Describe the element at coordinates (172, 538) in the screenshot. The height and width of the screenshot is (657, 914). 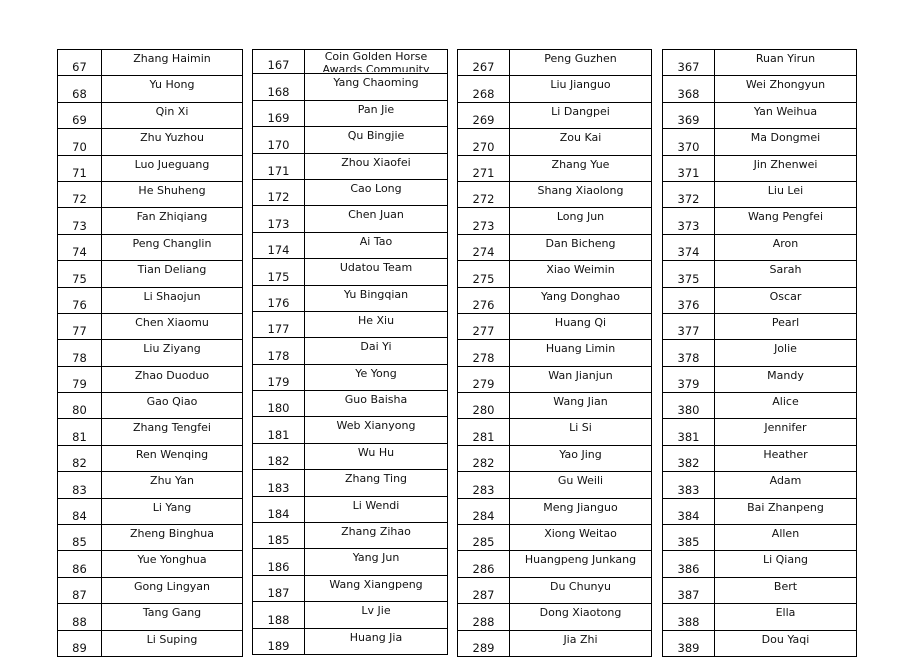
I see `person-name: Zheng Binghua` at that location.